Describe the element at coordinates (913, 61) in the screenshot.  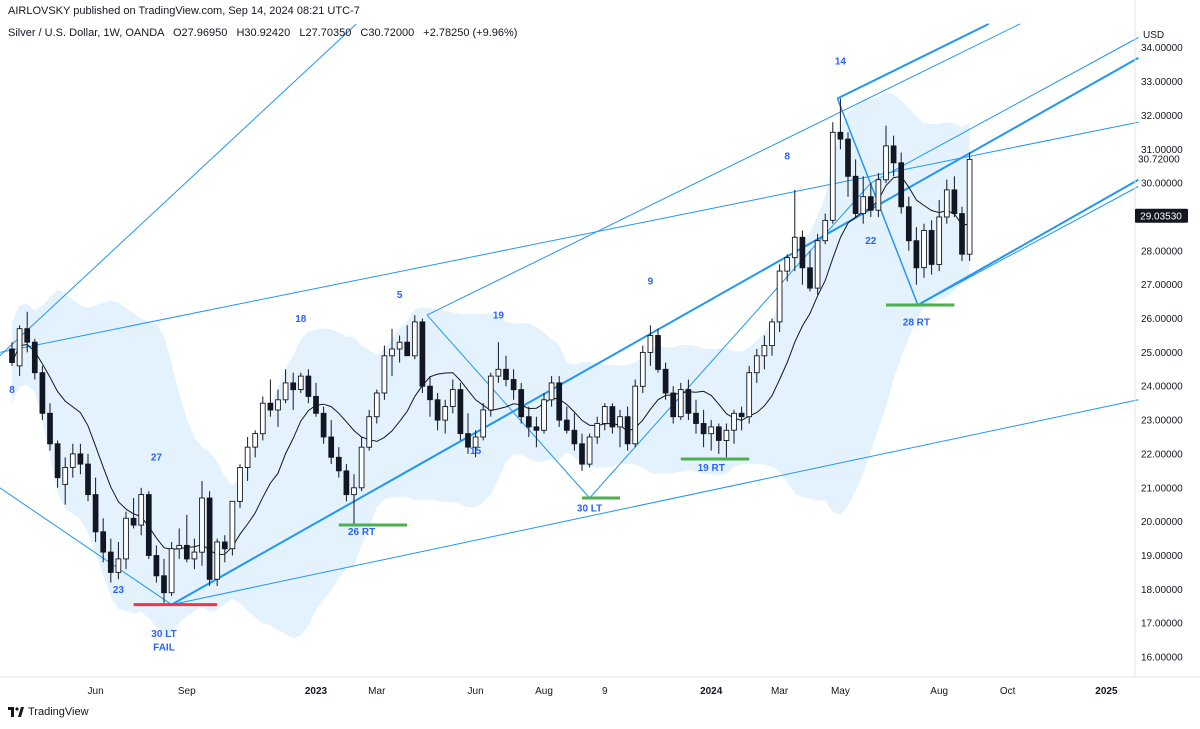
I see `channel-line` at that location.